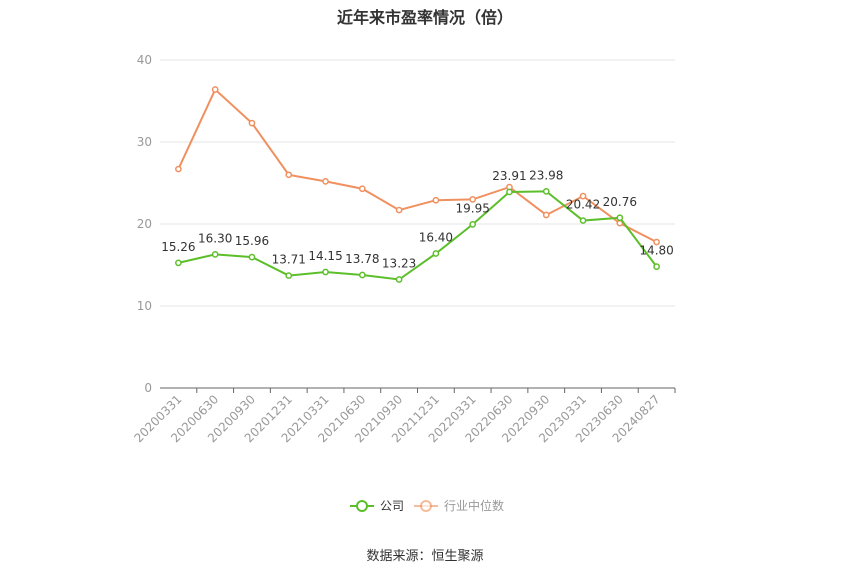  What do you see at coordinates (215, 238) in the screenshot?
I see `data-label: 16.30` at bounding box center [215, 238].